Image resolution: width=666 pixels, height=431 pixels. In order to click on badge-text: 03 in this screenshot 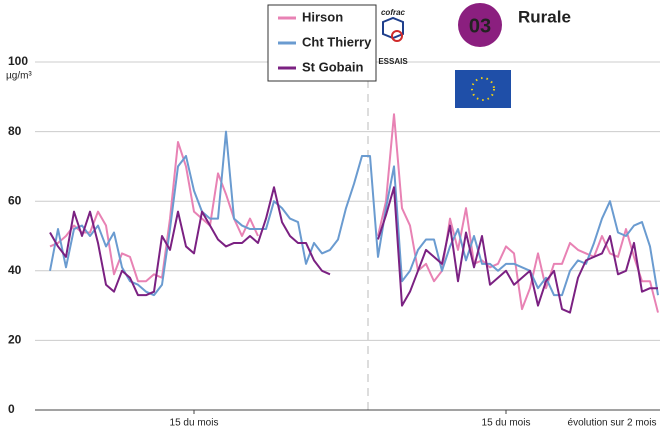, I will do `click(480, 26)`.